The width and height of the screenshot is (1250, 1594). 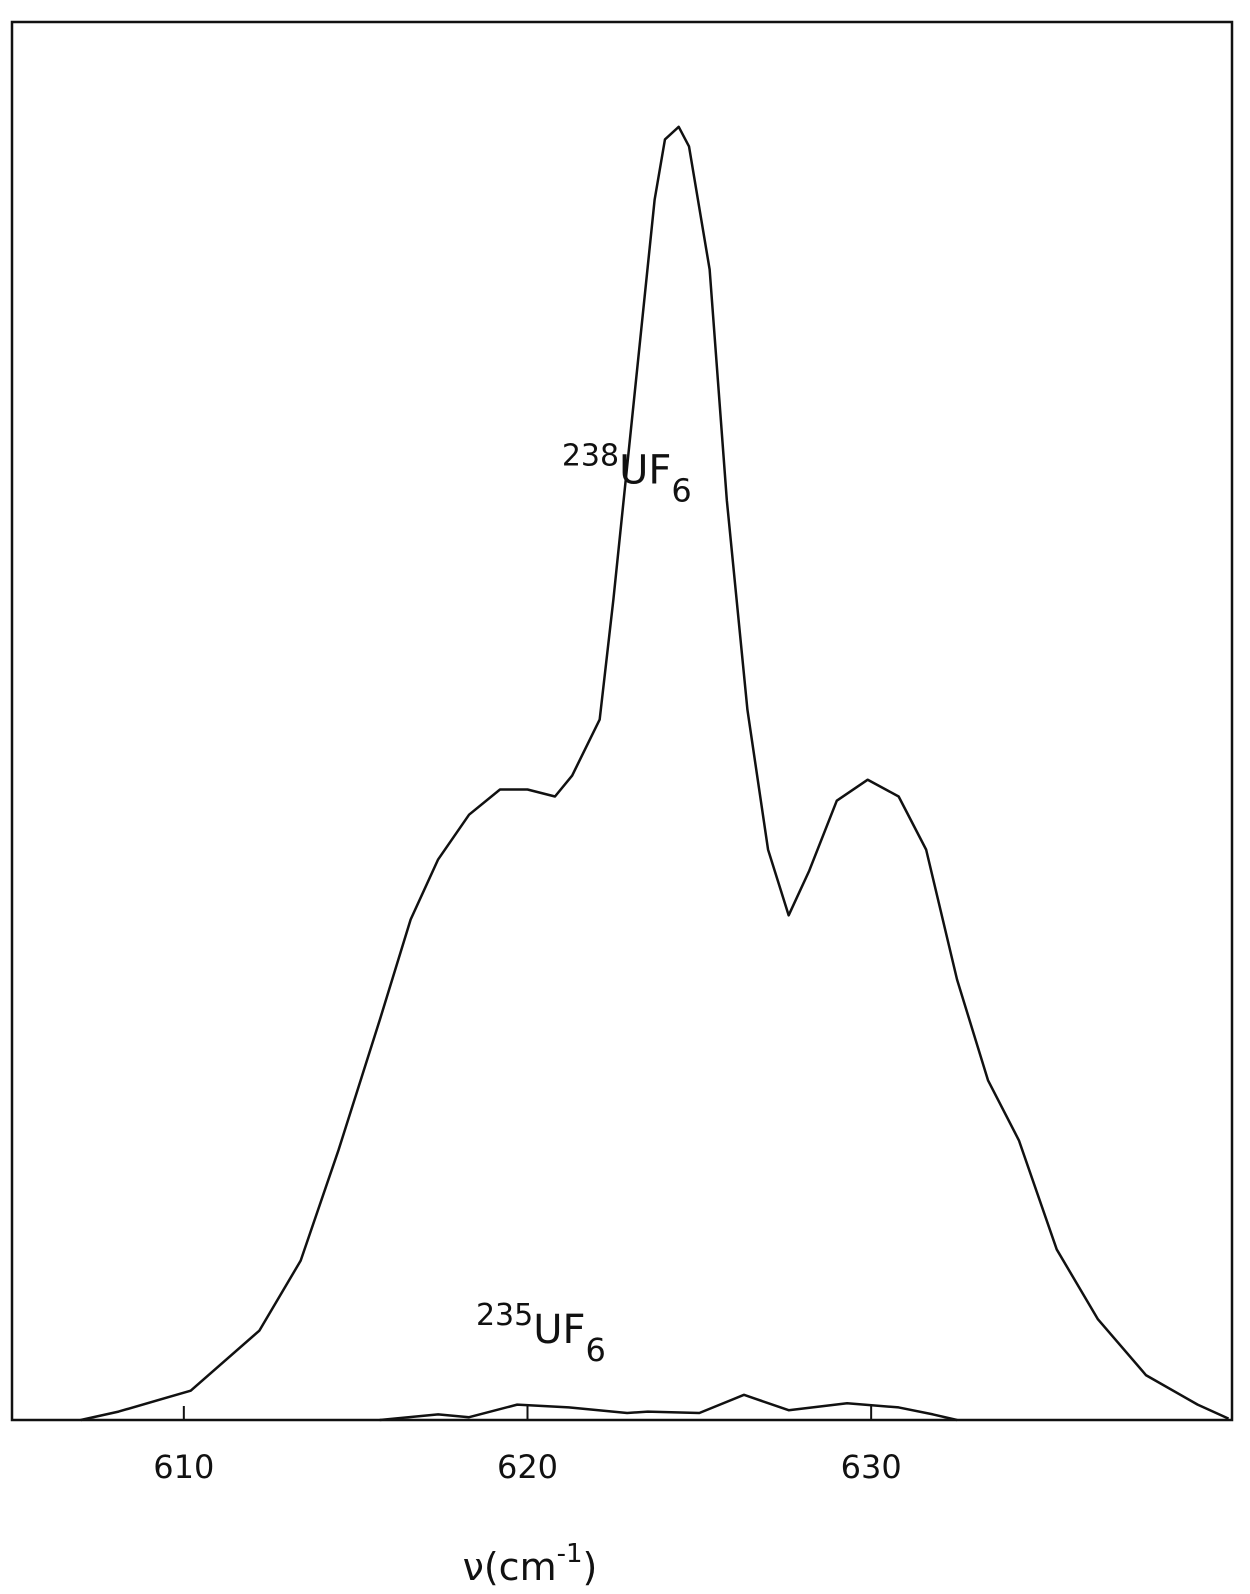 I want to click on spectrum-line, so click(x=668, y=1407).